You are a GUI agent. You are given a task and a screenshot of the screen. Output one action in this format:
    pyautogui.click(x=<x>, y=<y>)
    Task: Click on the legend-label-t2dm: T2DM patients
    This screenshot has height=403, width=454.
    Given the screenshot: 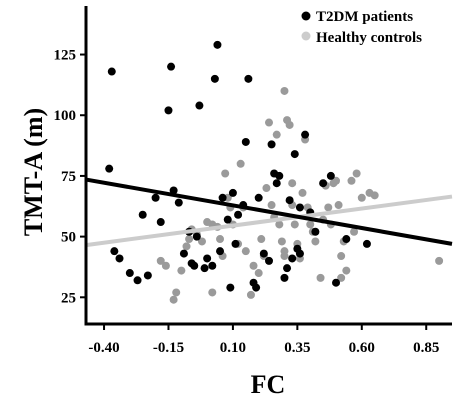 What is the action you would take?
    pyautogui.click(x=364, y=17)
    